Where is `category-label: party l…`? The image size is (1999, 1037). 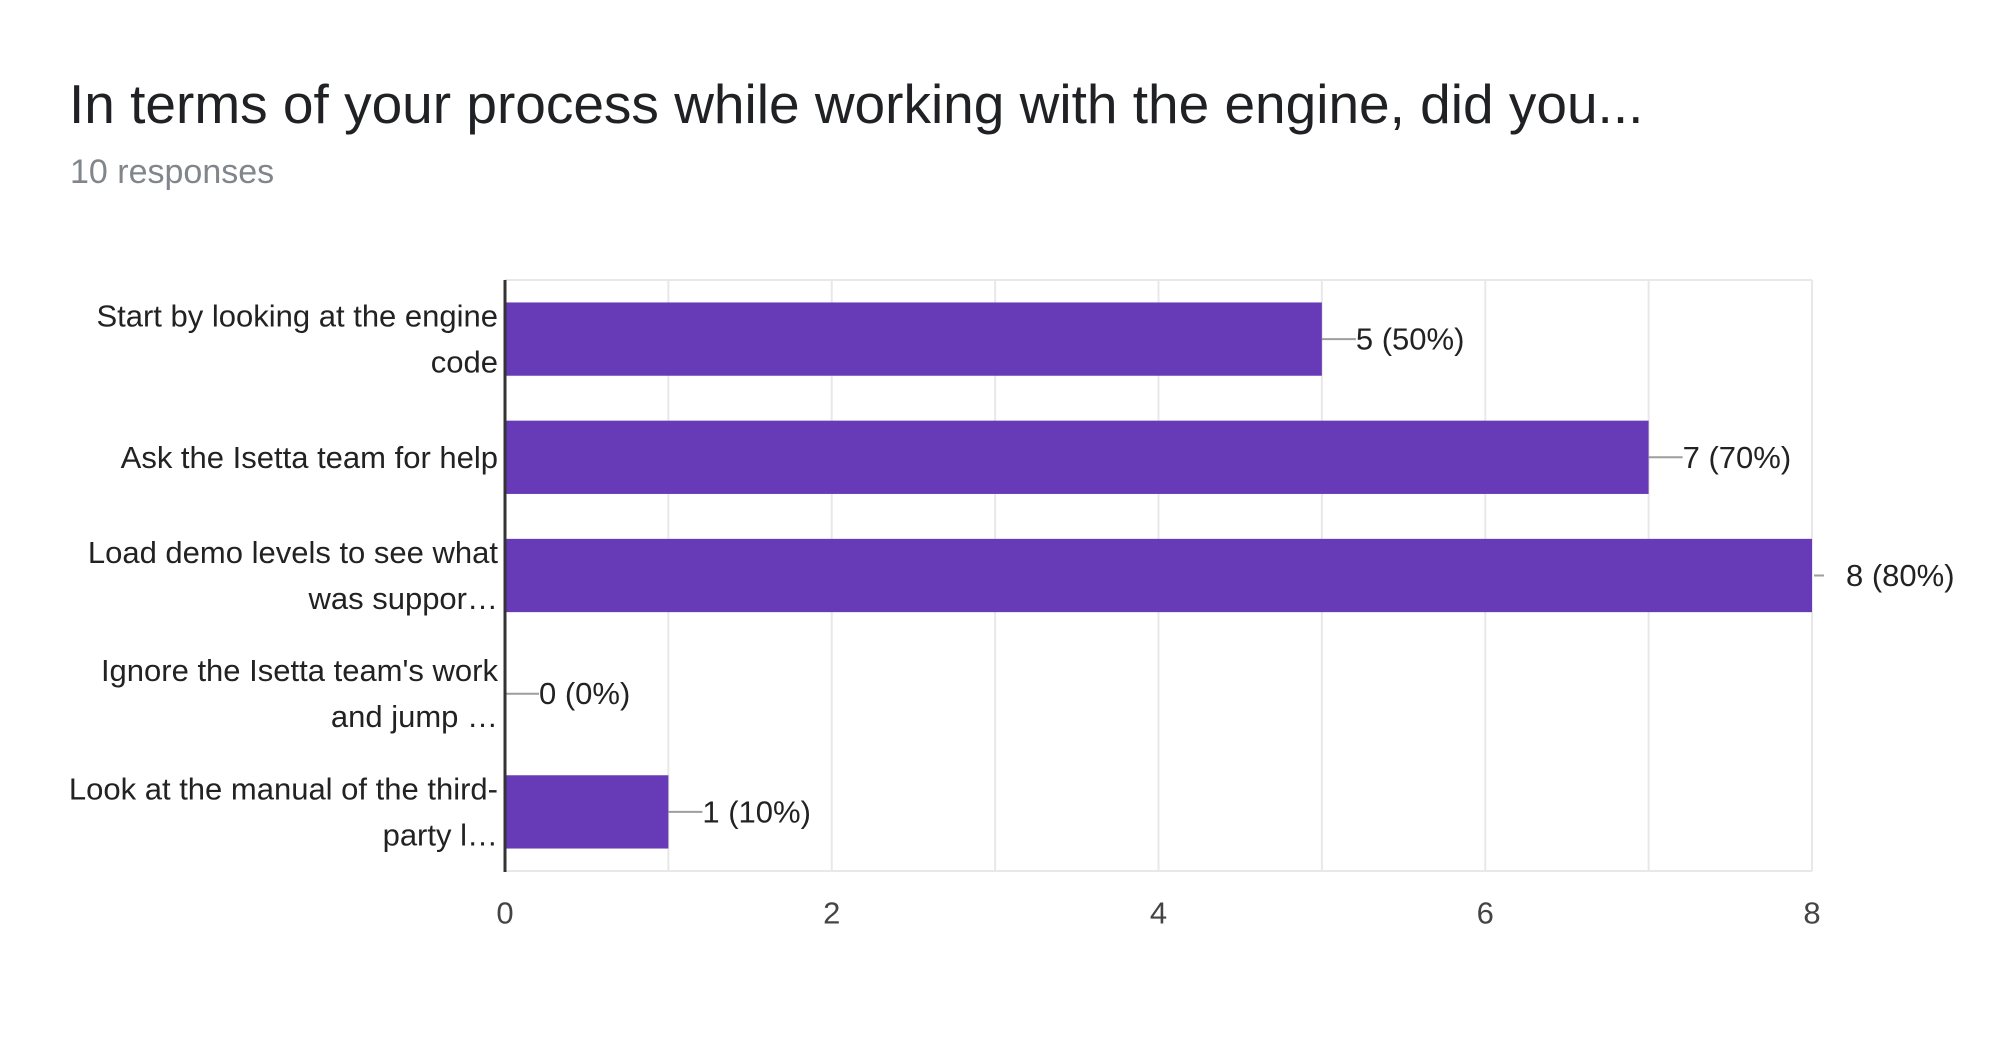 category-label: party l… is located at coordinates (440, 834).